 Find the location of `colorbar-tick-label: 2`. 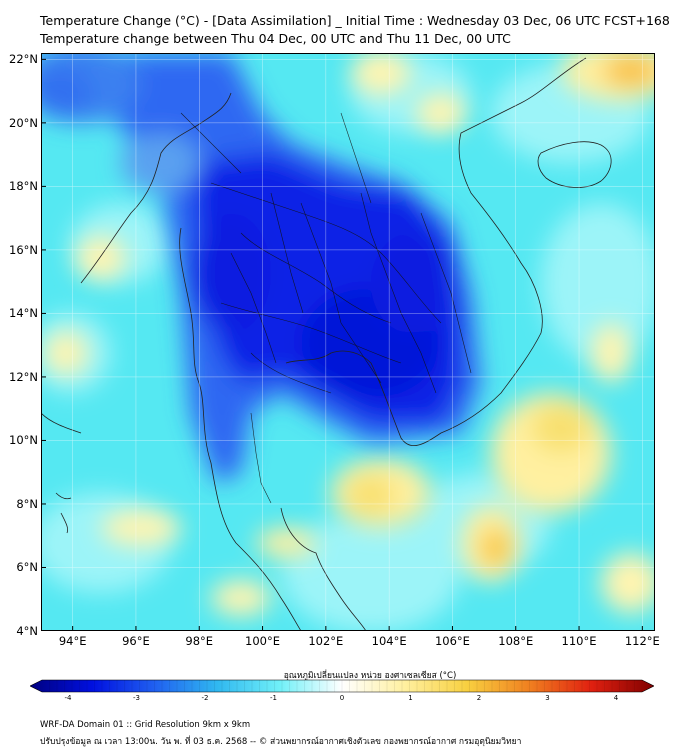

colorbar-tick-label: 2 is located at coordinates (479, 698).